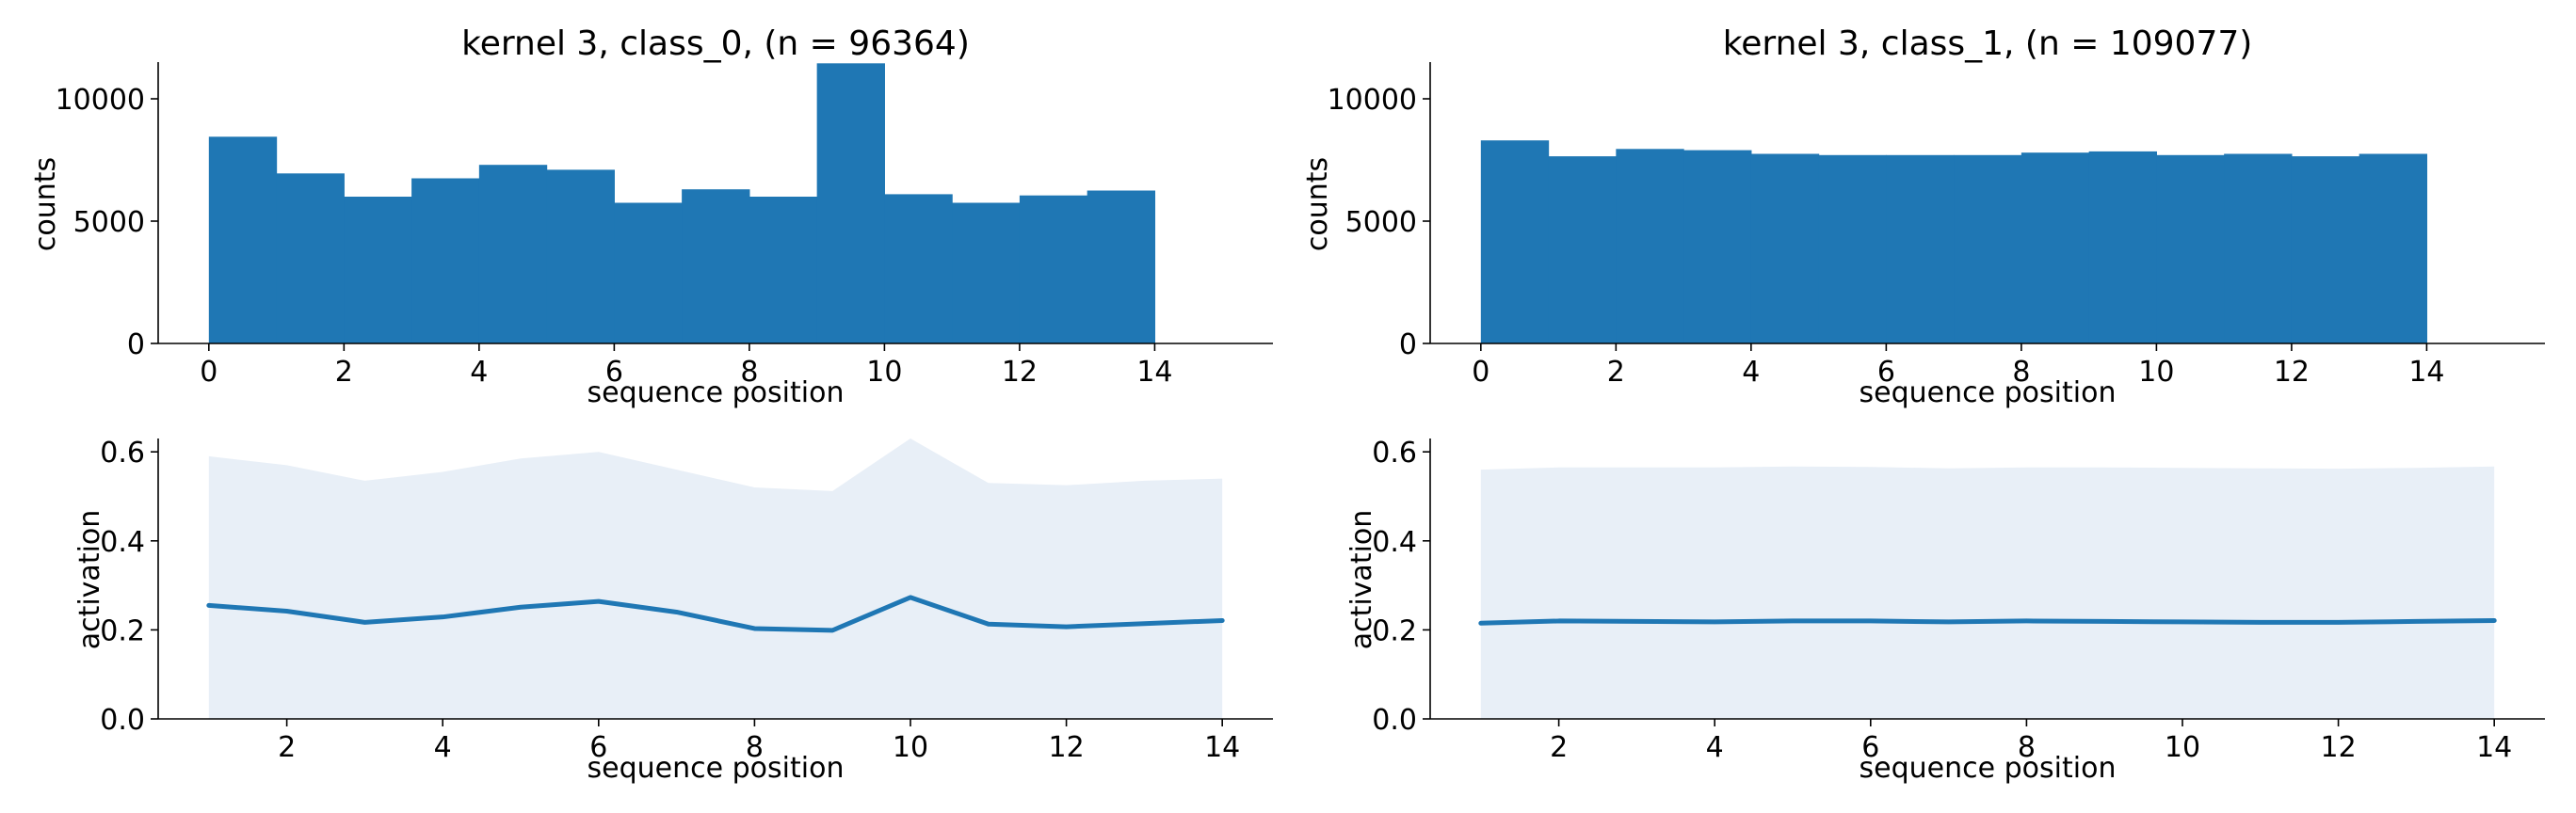  What do you see at coordinates (1988, 43) in the screenshot?
I see `chart-title: kernel 3, class_1, (n = 109077)` at bounding box center [1988, 43].